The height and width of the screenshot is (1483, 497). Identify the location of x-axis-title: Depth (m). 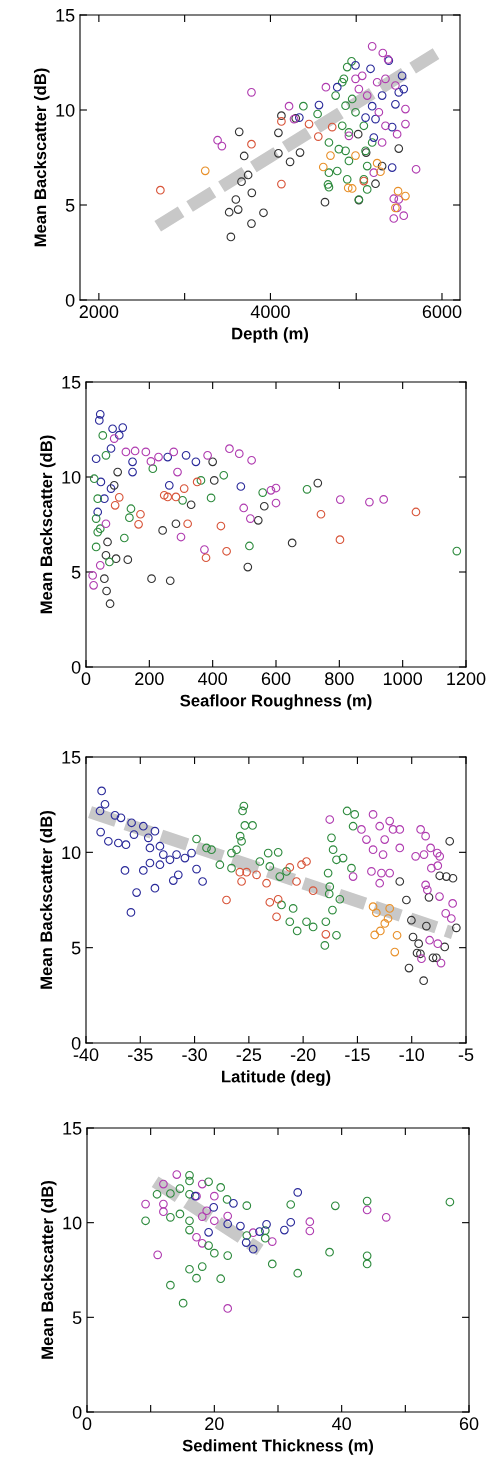
(270, 335).